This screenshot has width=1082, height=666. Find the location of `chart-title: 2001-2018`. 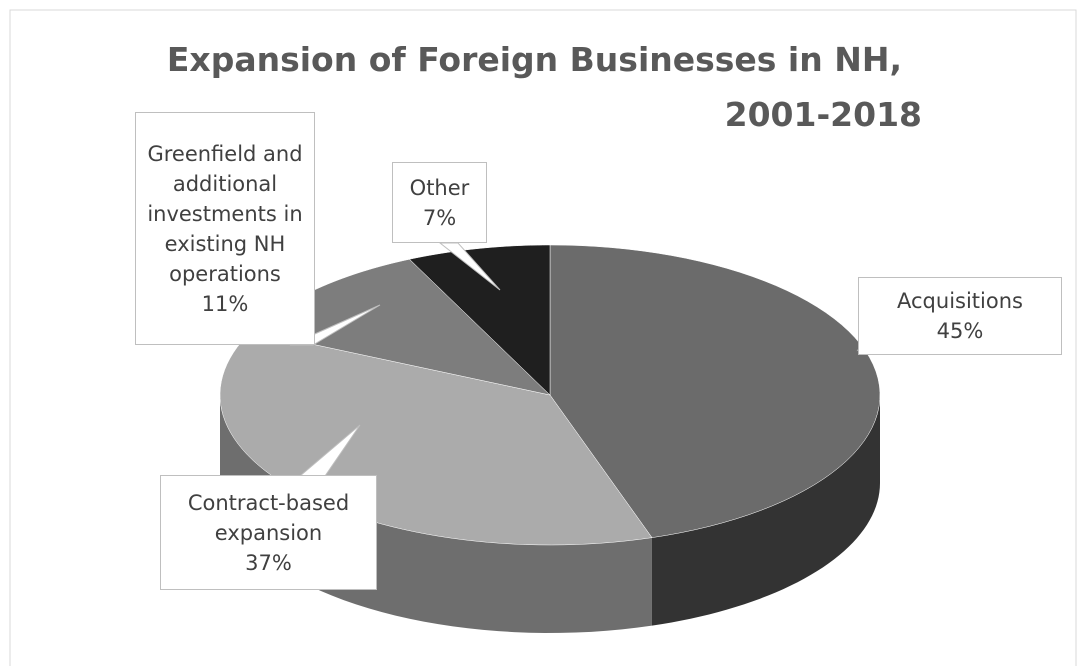

chart-title: 2001-2018 is located at coordinates (823, 114).